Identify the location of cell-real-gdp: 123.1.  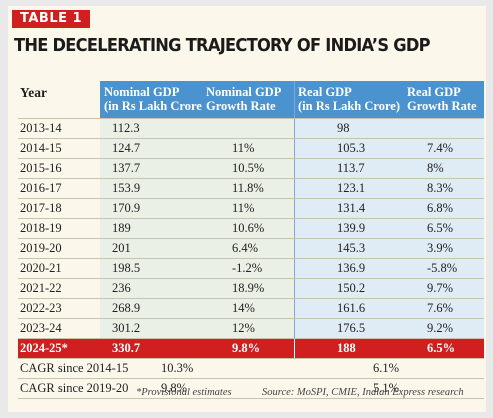
(351, 188).